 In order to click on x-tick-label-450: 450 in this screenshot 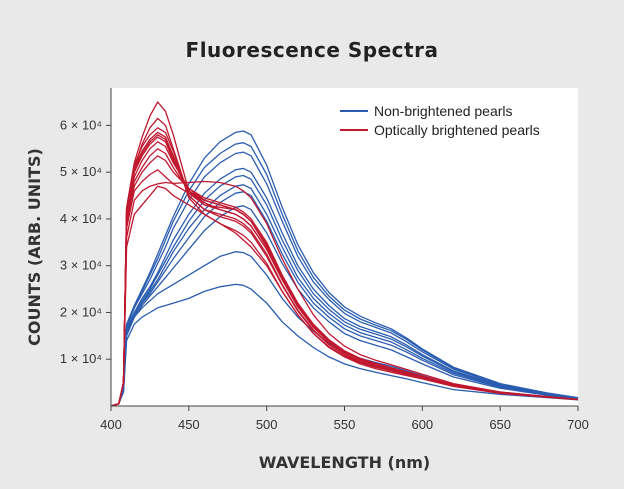, I will do `click(189, 424)`.